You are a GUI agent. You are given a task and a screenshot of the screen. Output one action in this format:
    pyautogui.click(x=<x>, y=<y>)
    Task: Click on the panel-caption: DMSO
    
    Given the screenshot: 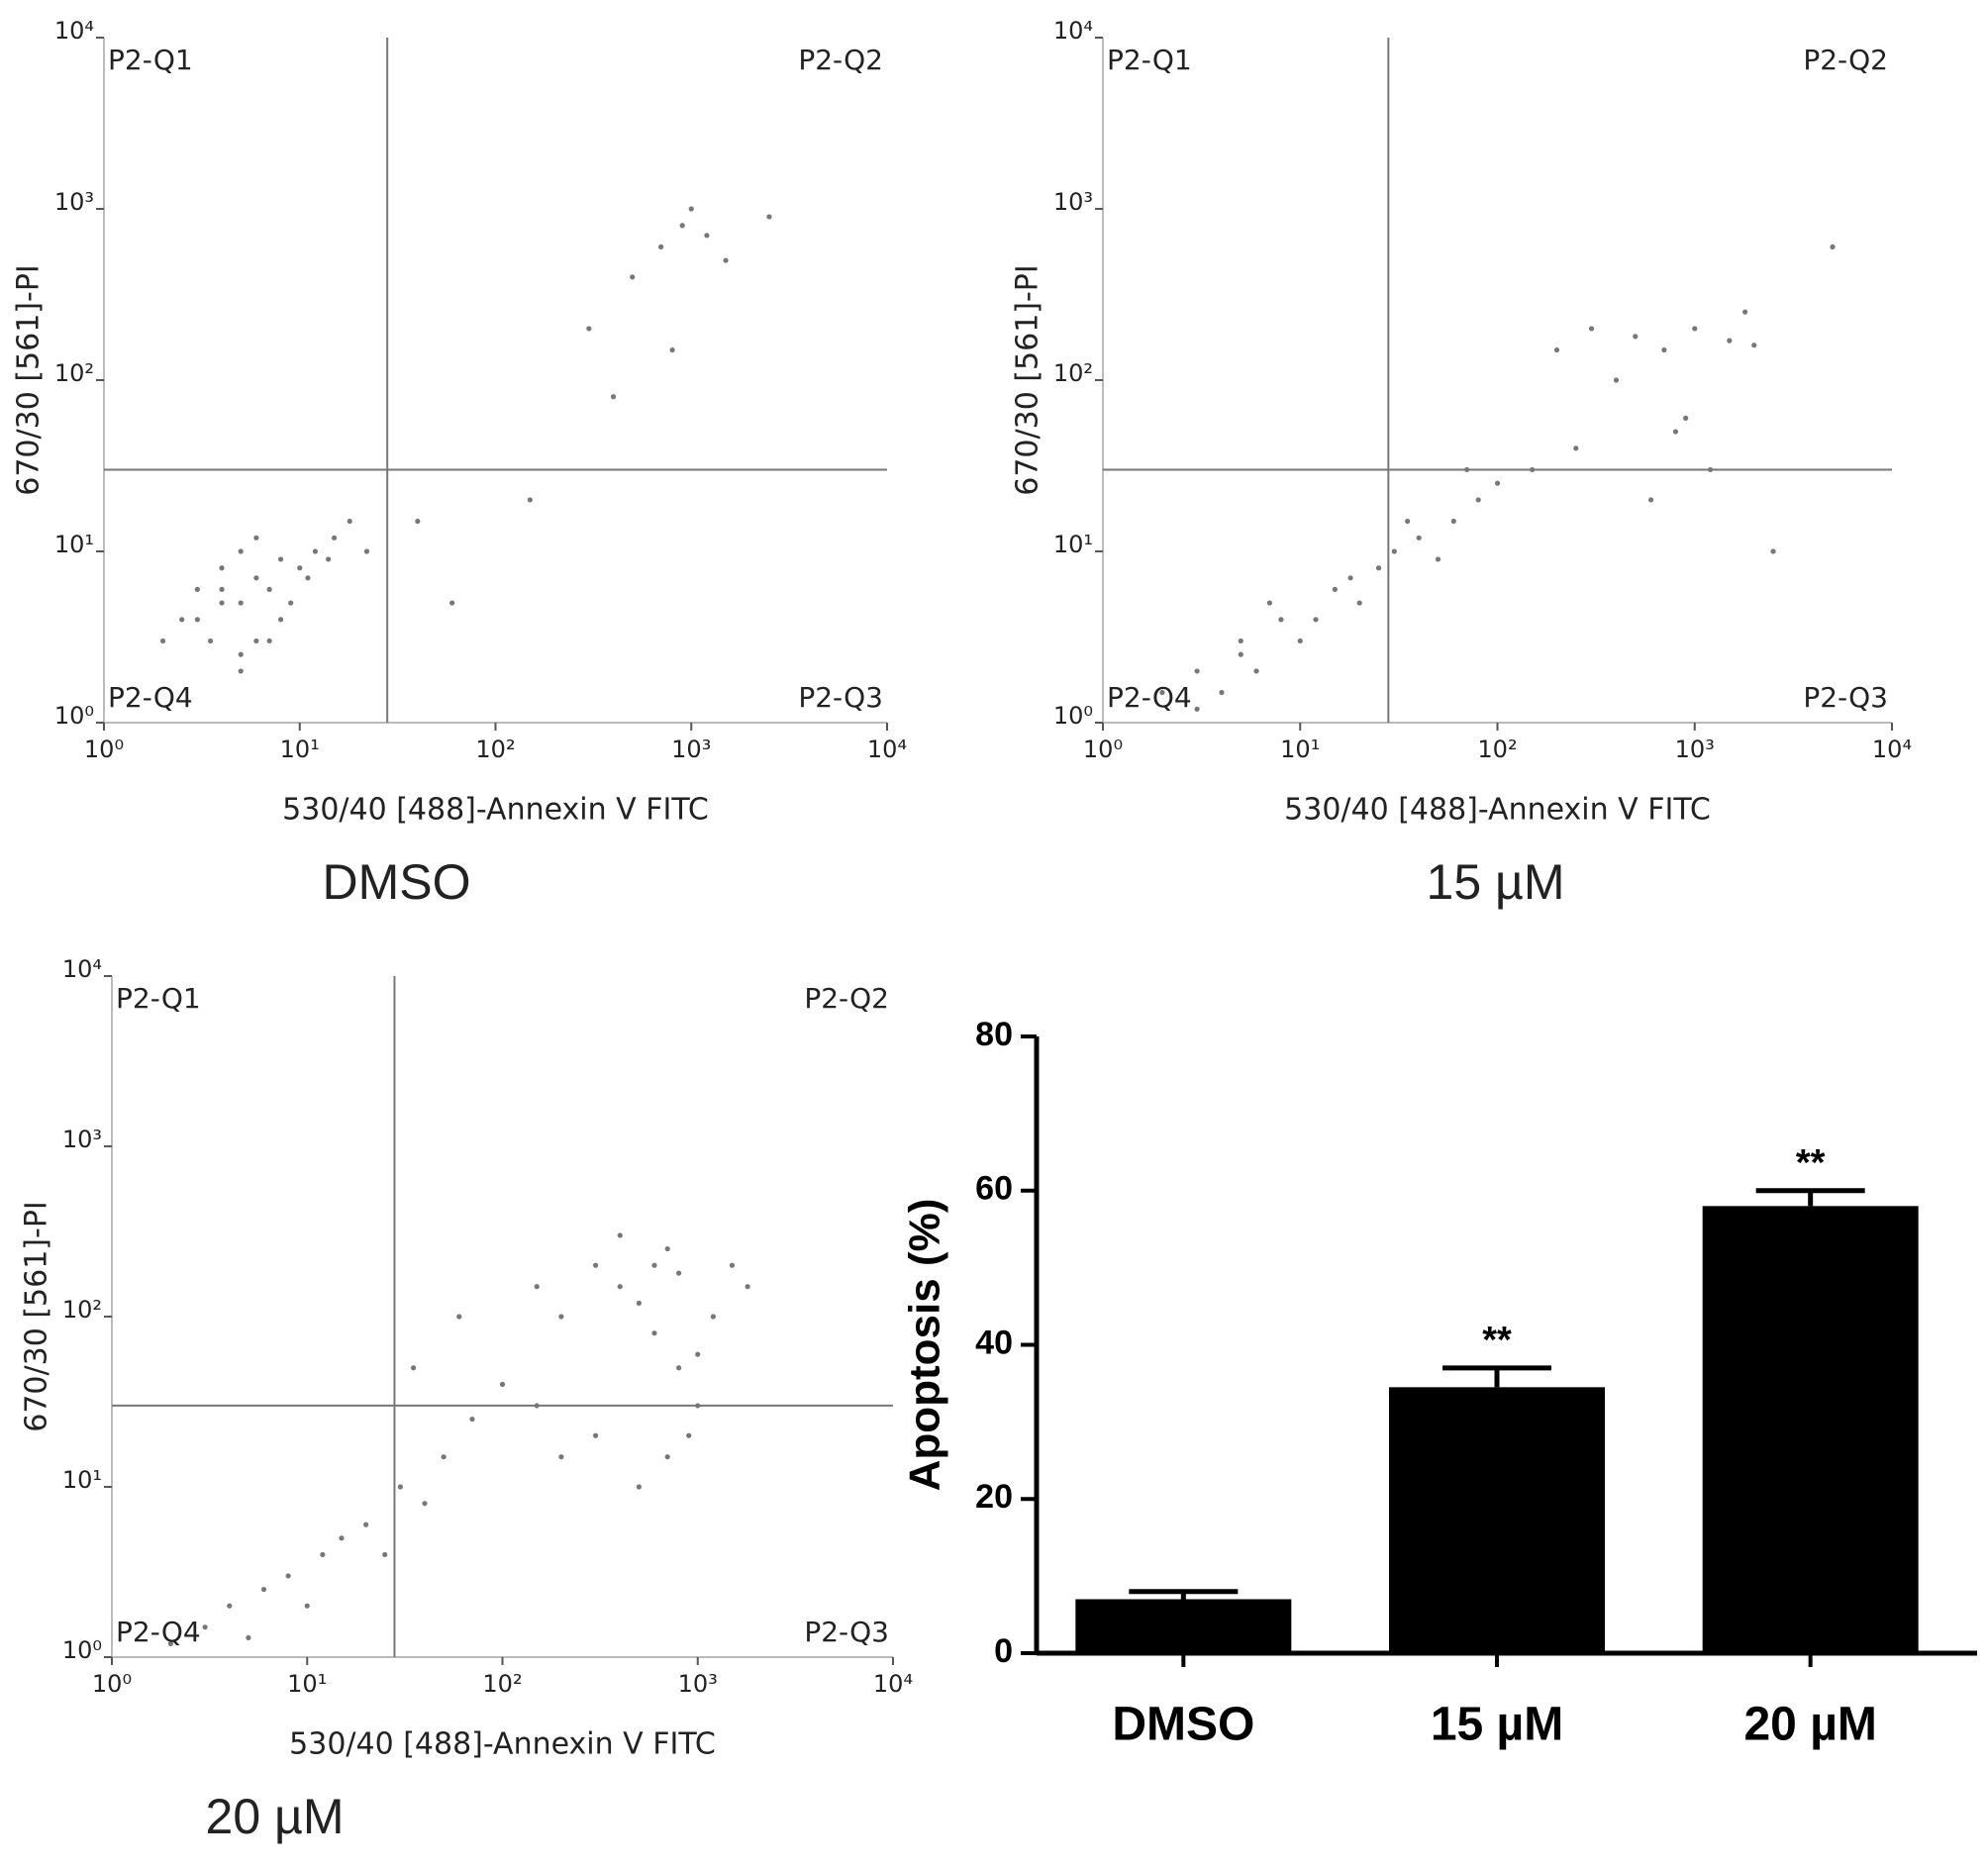 What is the action you would take?
    pyautogui.click(x=397, y=882)
    